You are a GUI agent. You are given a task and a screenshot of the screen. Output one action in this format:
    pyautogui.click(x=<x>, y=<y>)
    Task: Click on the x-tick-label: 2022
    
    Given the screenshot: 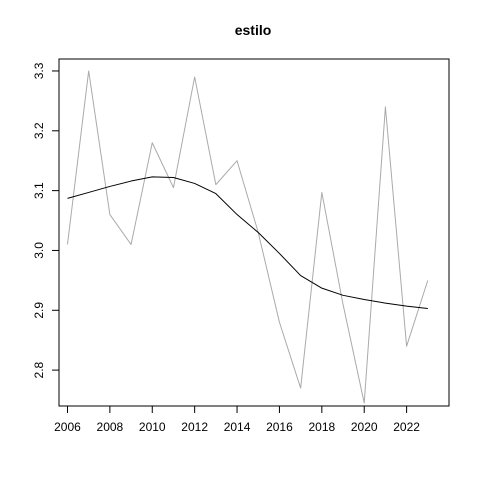 What is the action you would take?
    pyautogui.click(x=406, y=427)
    